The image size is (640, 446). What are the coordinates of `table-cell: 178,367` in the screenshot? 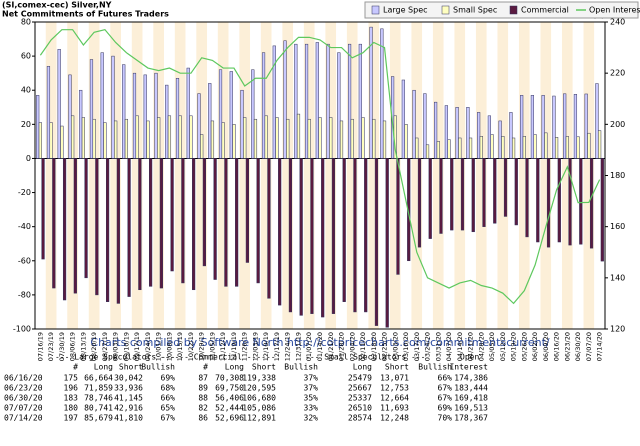 It's located at (471, 418).